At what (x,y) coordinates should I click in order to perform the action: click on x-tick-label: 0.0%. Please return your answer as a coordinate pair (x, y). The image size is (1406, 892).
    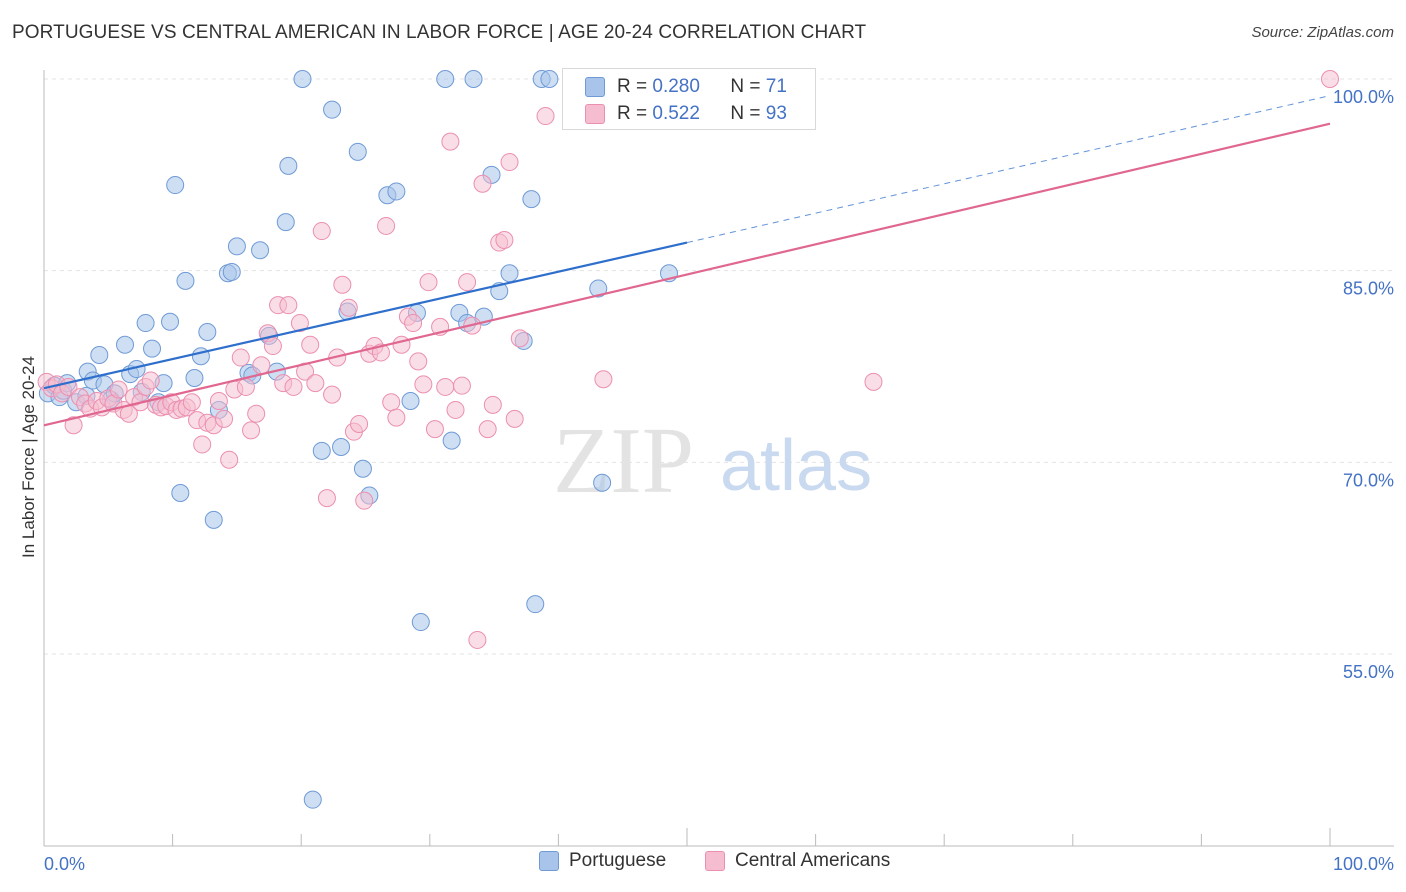
    Looking at the image, I should click on (64, 864).